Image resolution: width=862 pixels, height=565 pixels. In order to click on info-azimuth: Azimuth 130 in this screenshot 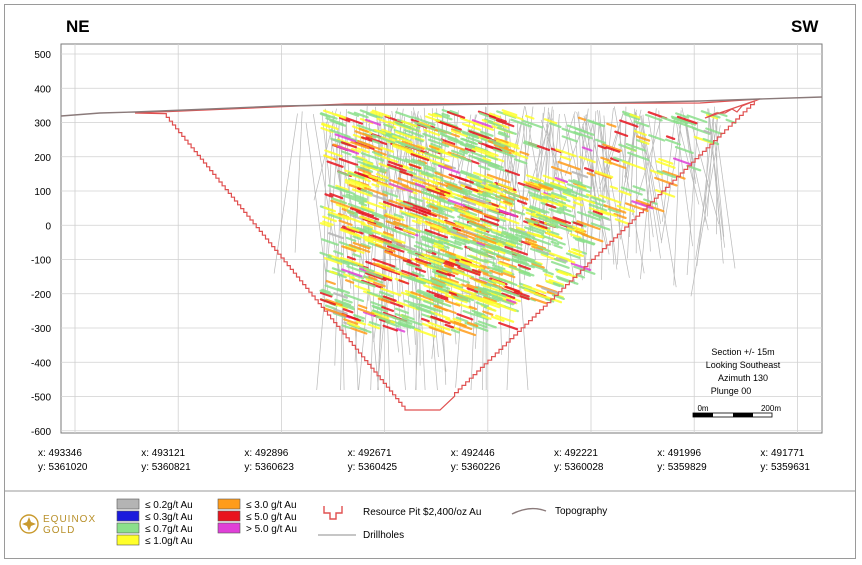, I will do `click(743, 378)`.